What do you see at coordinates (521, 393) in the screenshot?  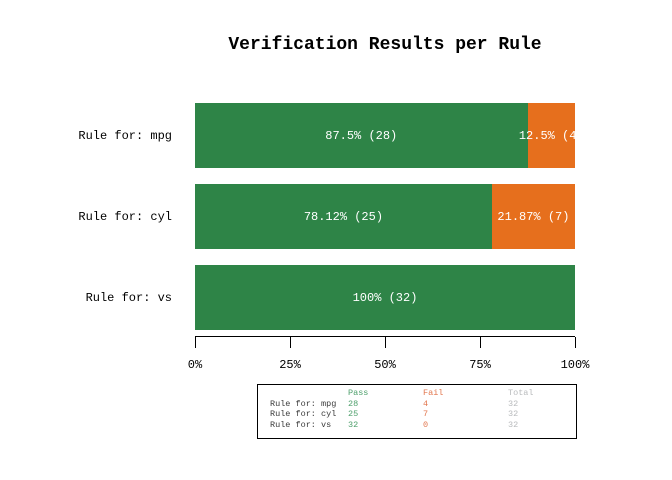 I see `table-header-total: Total` at bounding box center [521, 393].